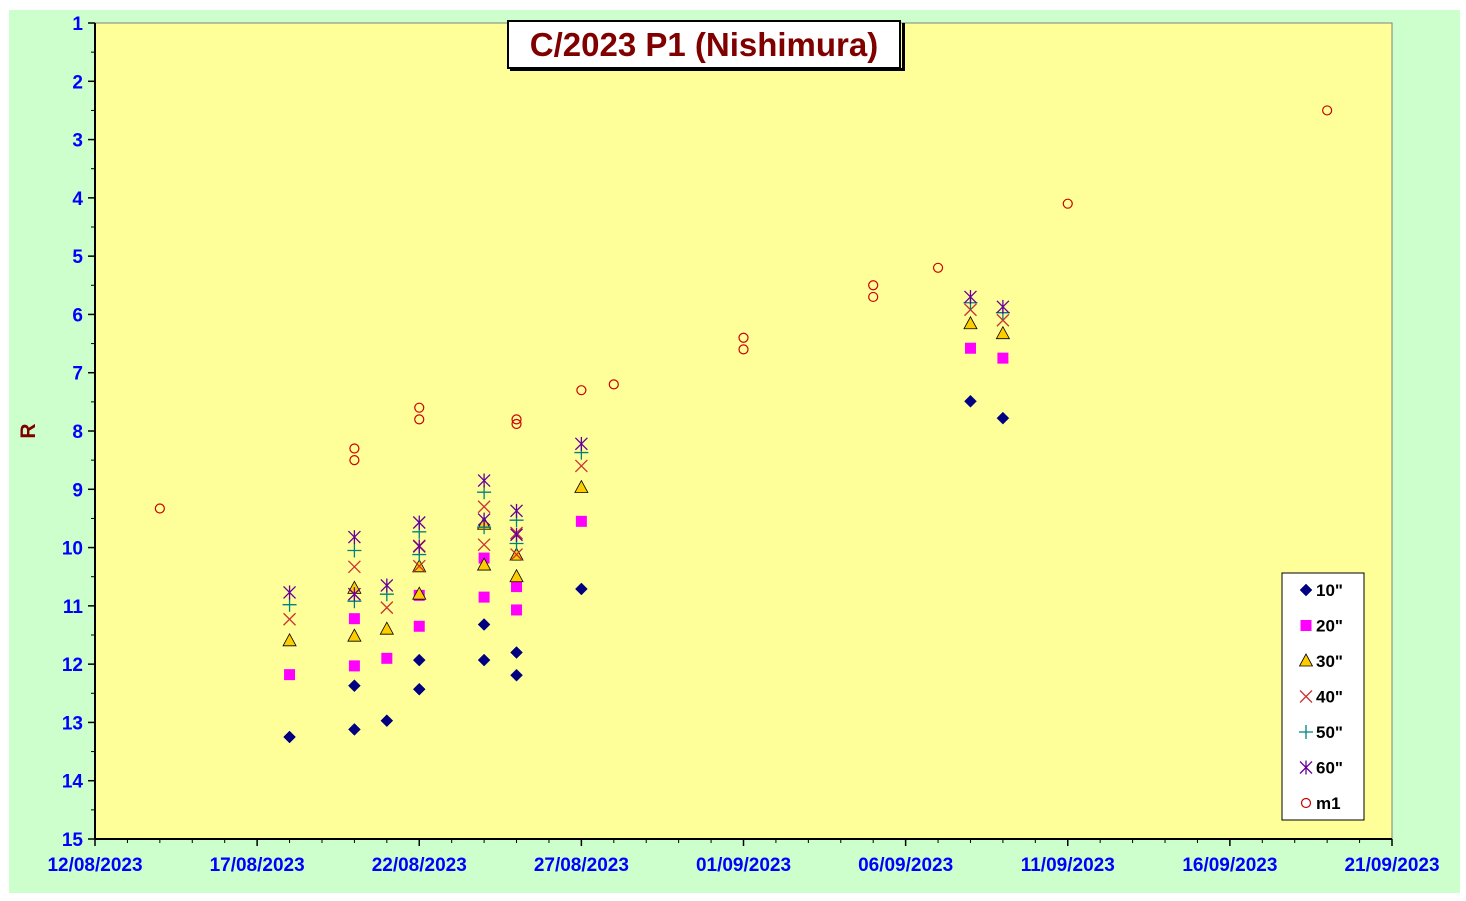 The width and height of the screenshot is (1466, 901). I want to click on x-tick-label: 21/09/2023, so click(1391, 865).